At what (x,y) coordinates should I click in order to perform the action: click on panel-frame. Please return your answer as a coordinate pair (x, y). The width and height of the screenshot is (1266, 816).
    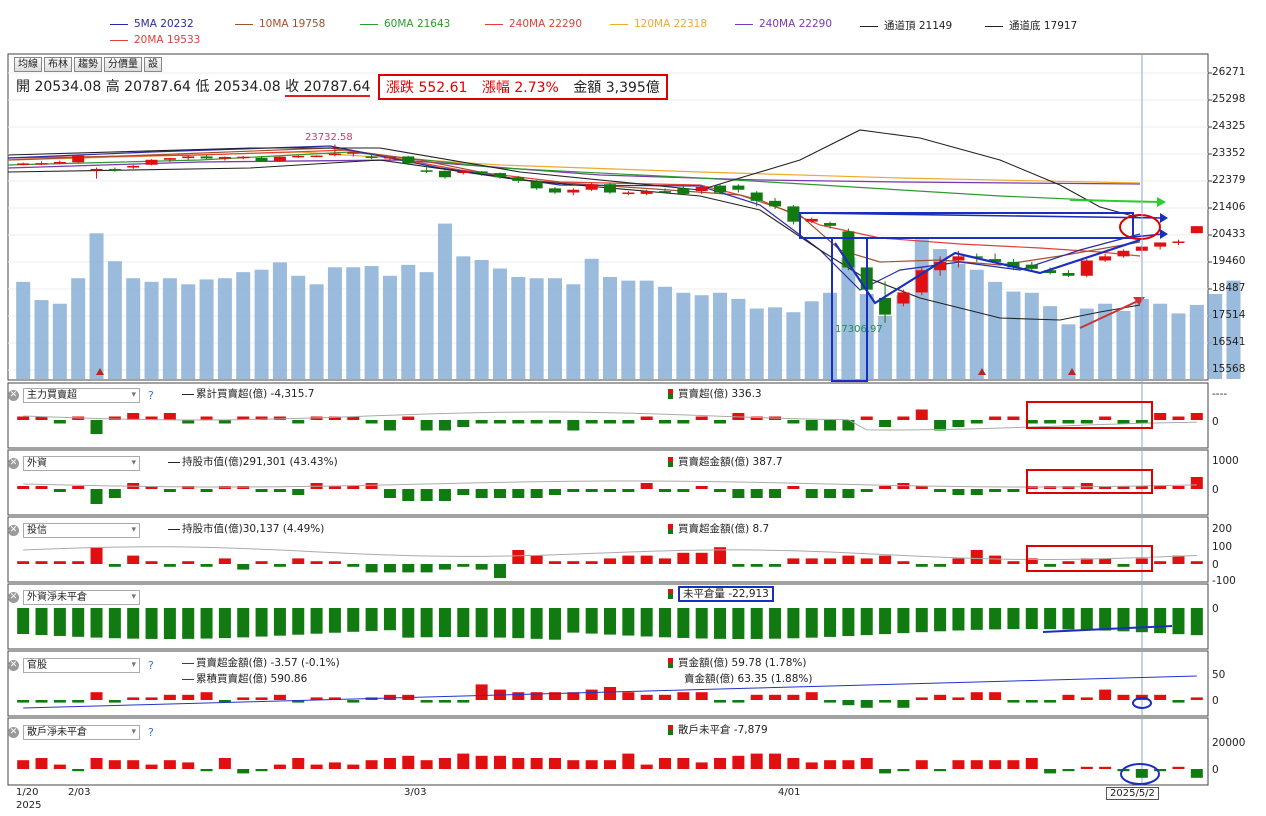
    Looking at the image, I should click on (608, 549).